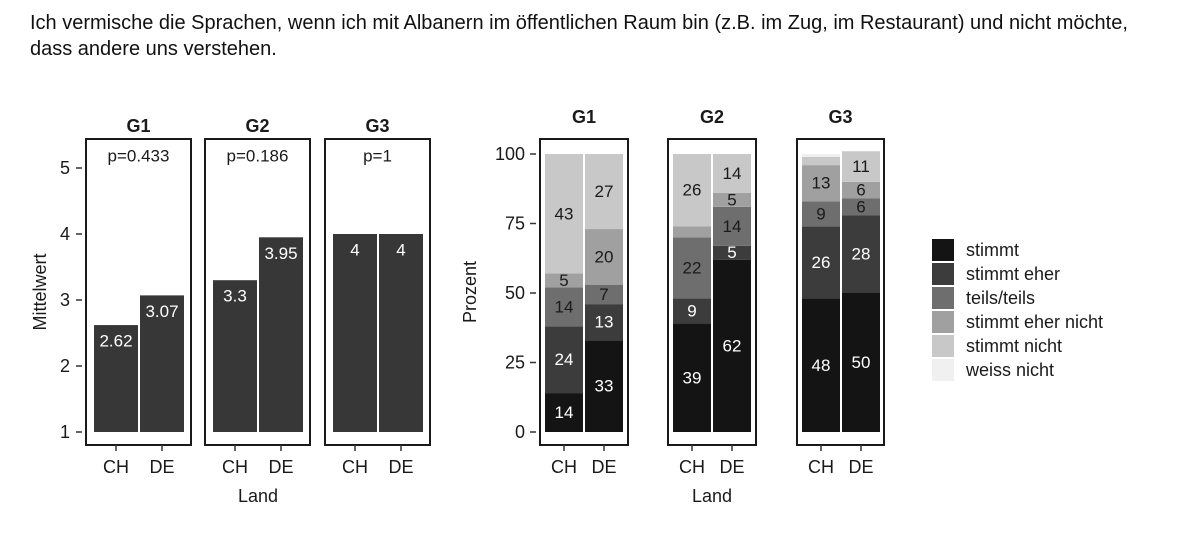  Describe the element at coordinates (1013, 273) in the screenshot. I see `legend-label: stimmt eher` at that location.